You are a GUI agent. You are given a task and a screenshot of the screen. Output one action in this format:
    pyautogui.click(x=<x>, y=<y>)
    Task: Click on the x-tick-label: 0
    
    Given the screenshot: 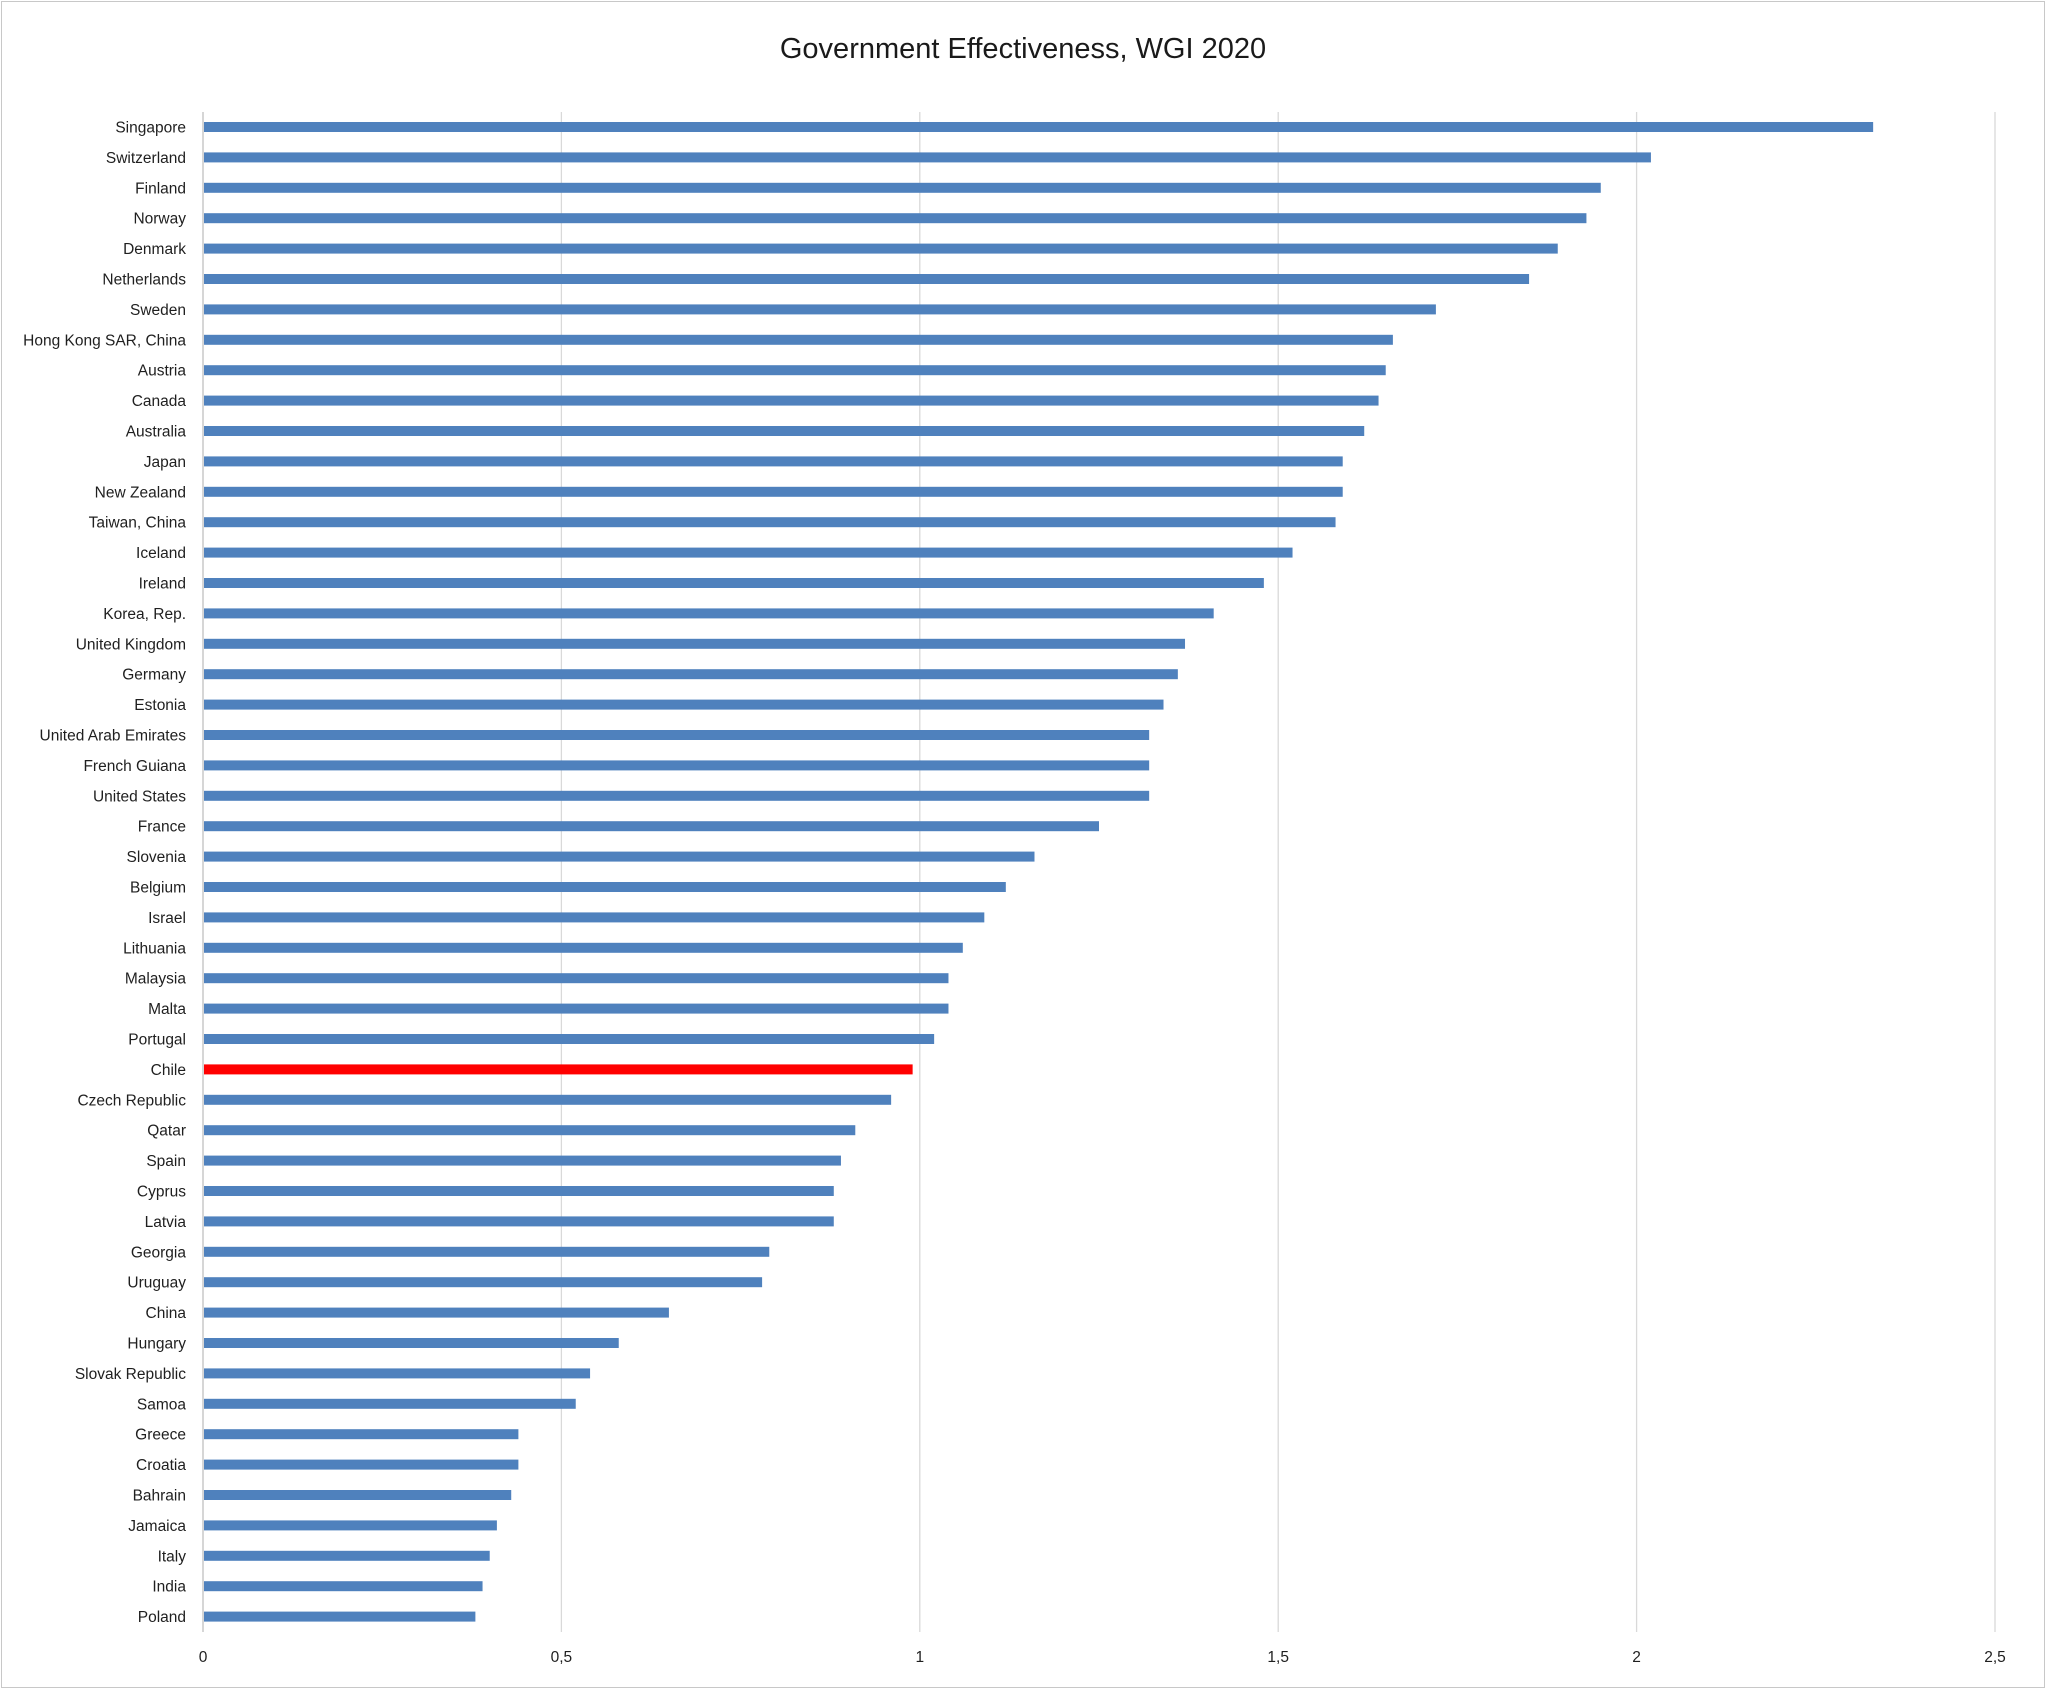 What is the action you would take?
    pyautogui.click(x=203, y=1657)
    